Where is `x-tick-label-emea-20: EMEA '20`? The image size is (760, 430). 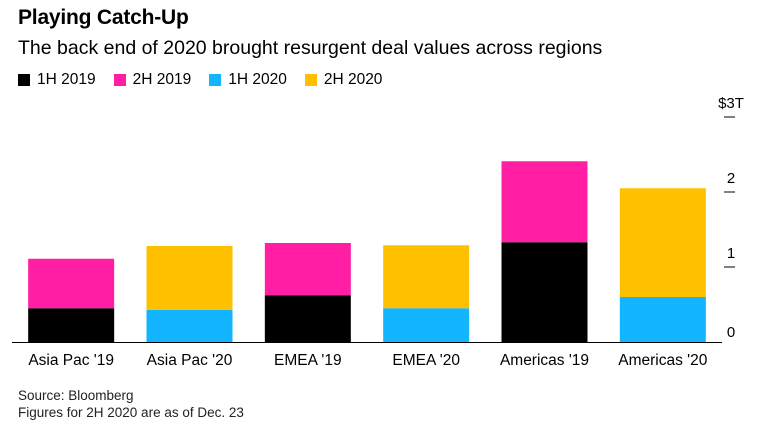
x-tick-label-emea-20: EMEA '20 is located at coordinates (426, 360).